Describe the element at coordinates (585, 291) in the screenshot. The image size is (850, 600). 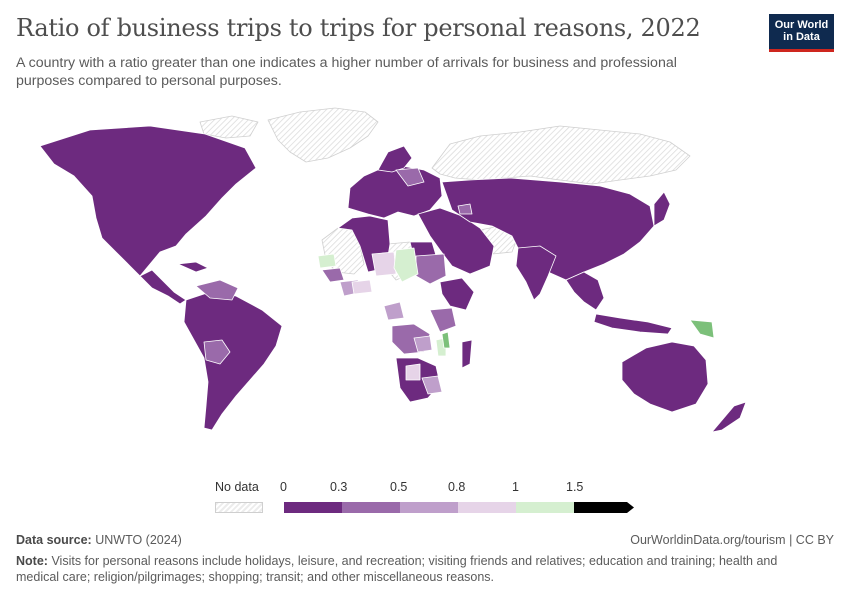
I see `southeast-asia` at that location.